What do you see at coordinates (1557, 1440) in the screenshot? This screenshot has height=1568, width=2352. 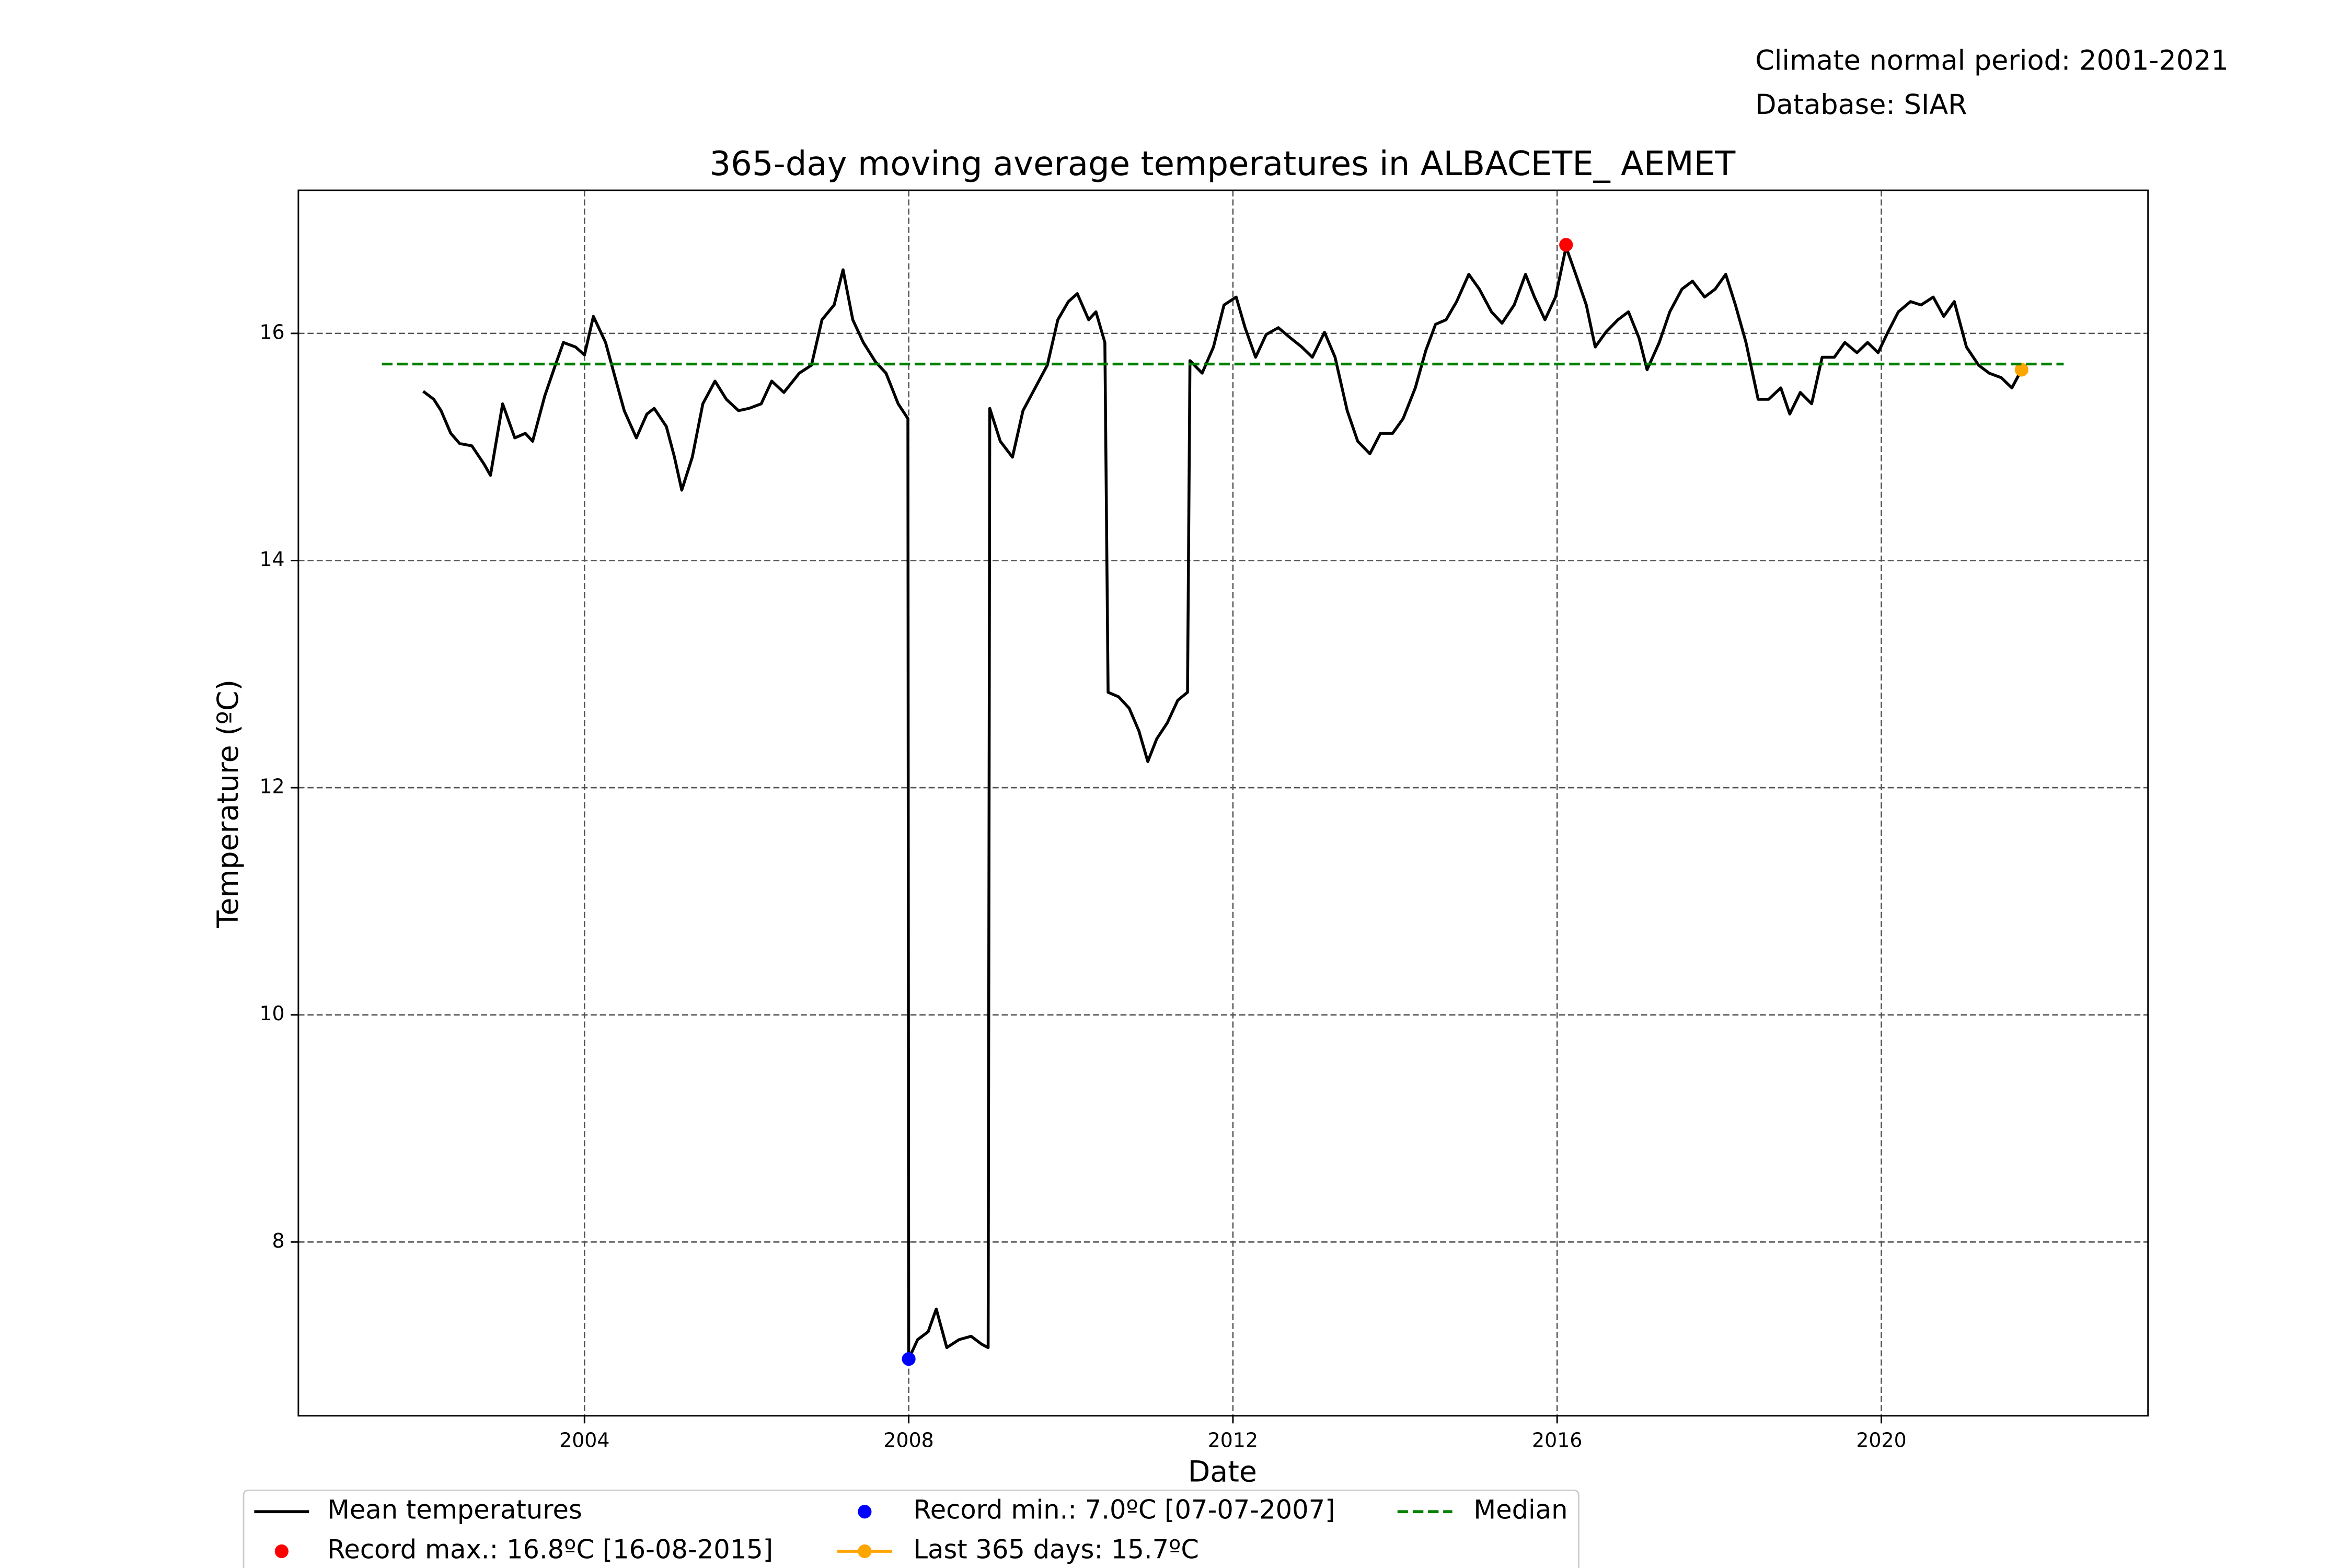 I see `x-tick-label: 2016` at bounding box center [1557, 1440].